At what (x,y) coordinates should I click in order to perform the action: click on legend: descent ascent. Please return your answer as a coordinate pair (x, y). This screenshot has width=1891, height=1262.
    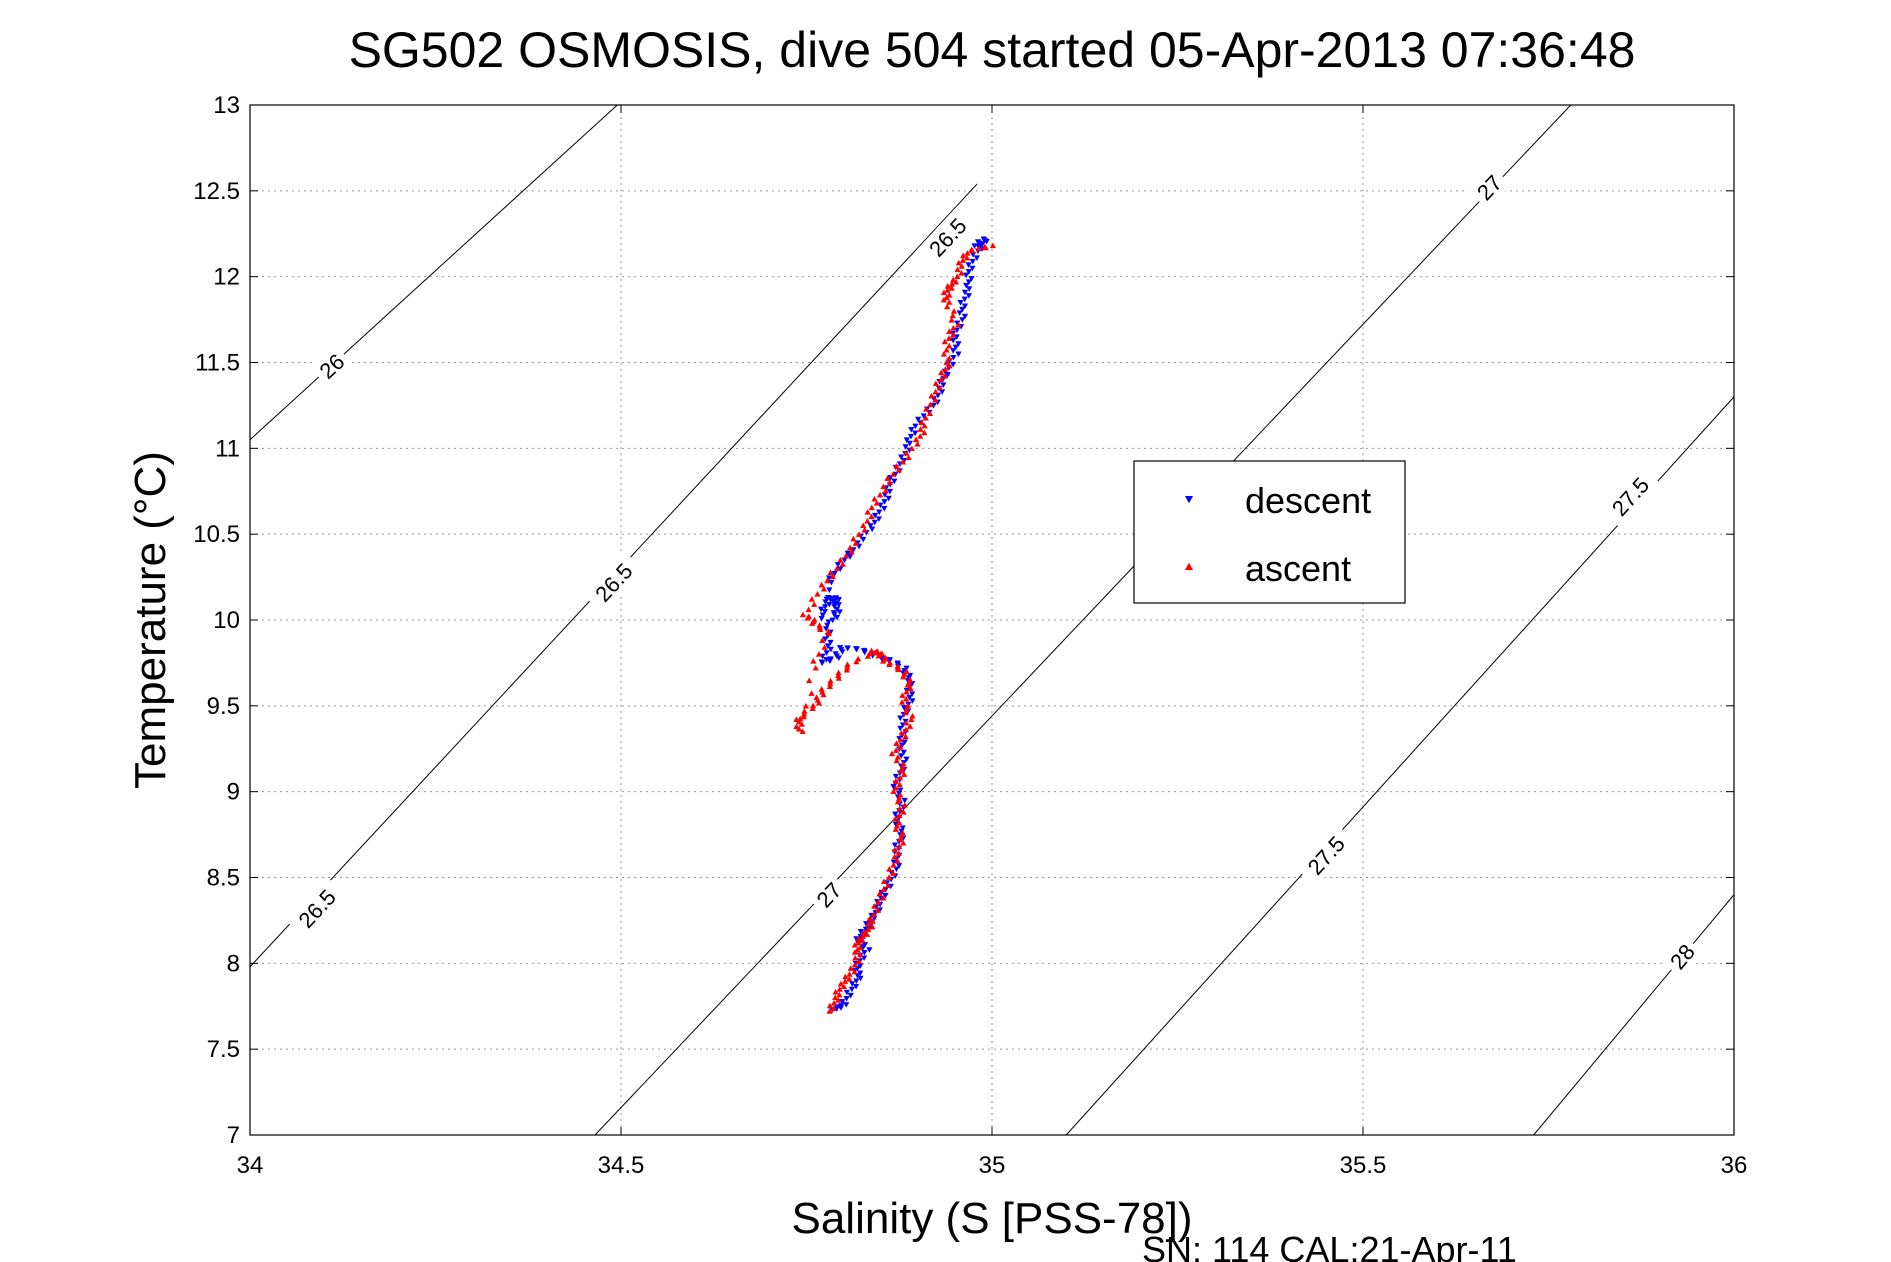
    Looking at the image, I should click on (1269, 532).